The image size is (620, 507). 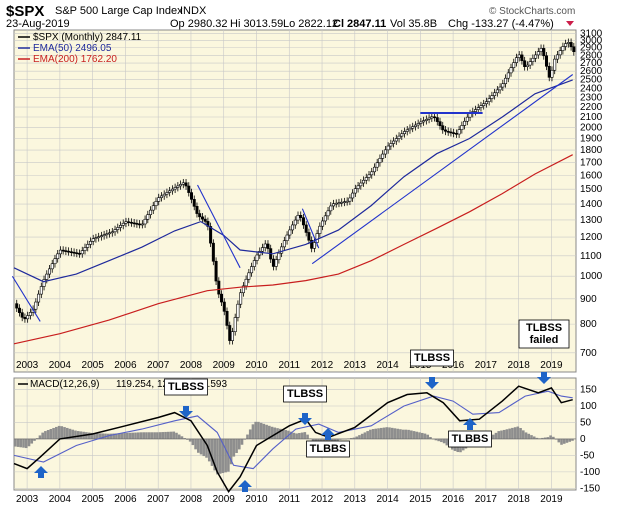 What do you see at coordinates (60, 499) in the screenshot?
I see `macd-x-tick-1: 2004` at bounding box center [60, 499].